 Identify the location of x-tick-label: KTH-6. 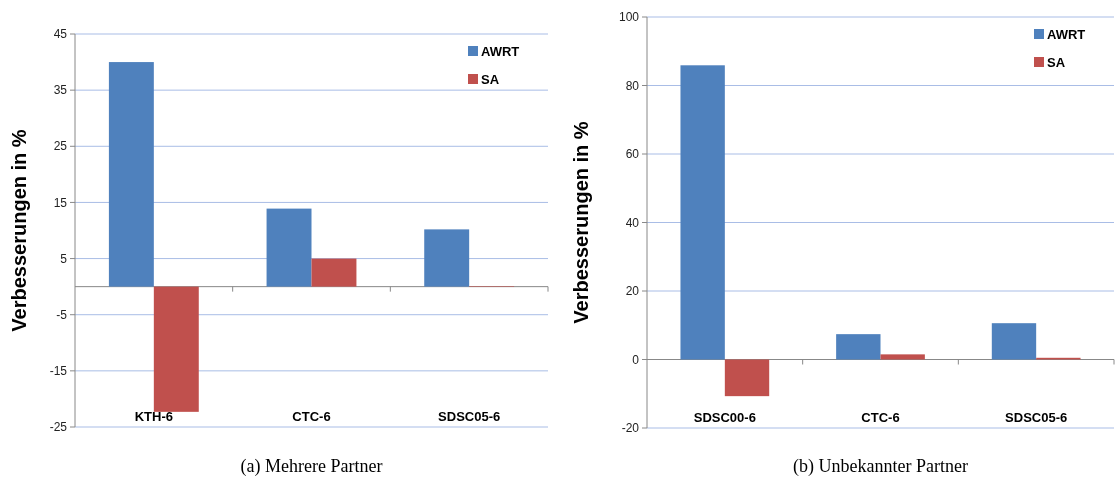
(153, 416).